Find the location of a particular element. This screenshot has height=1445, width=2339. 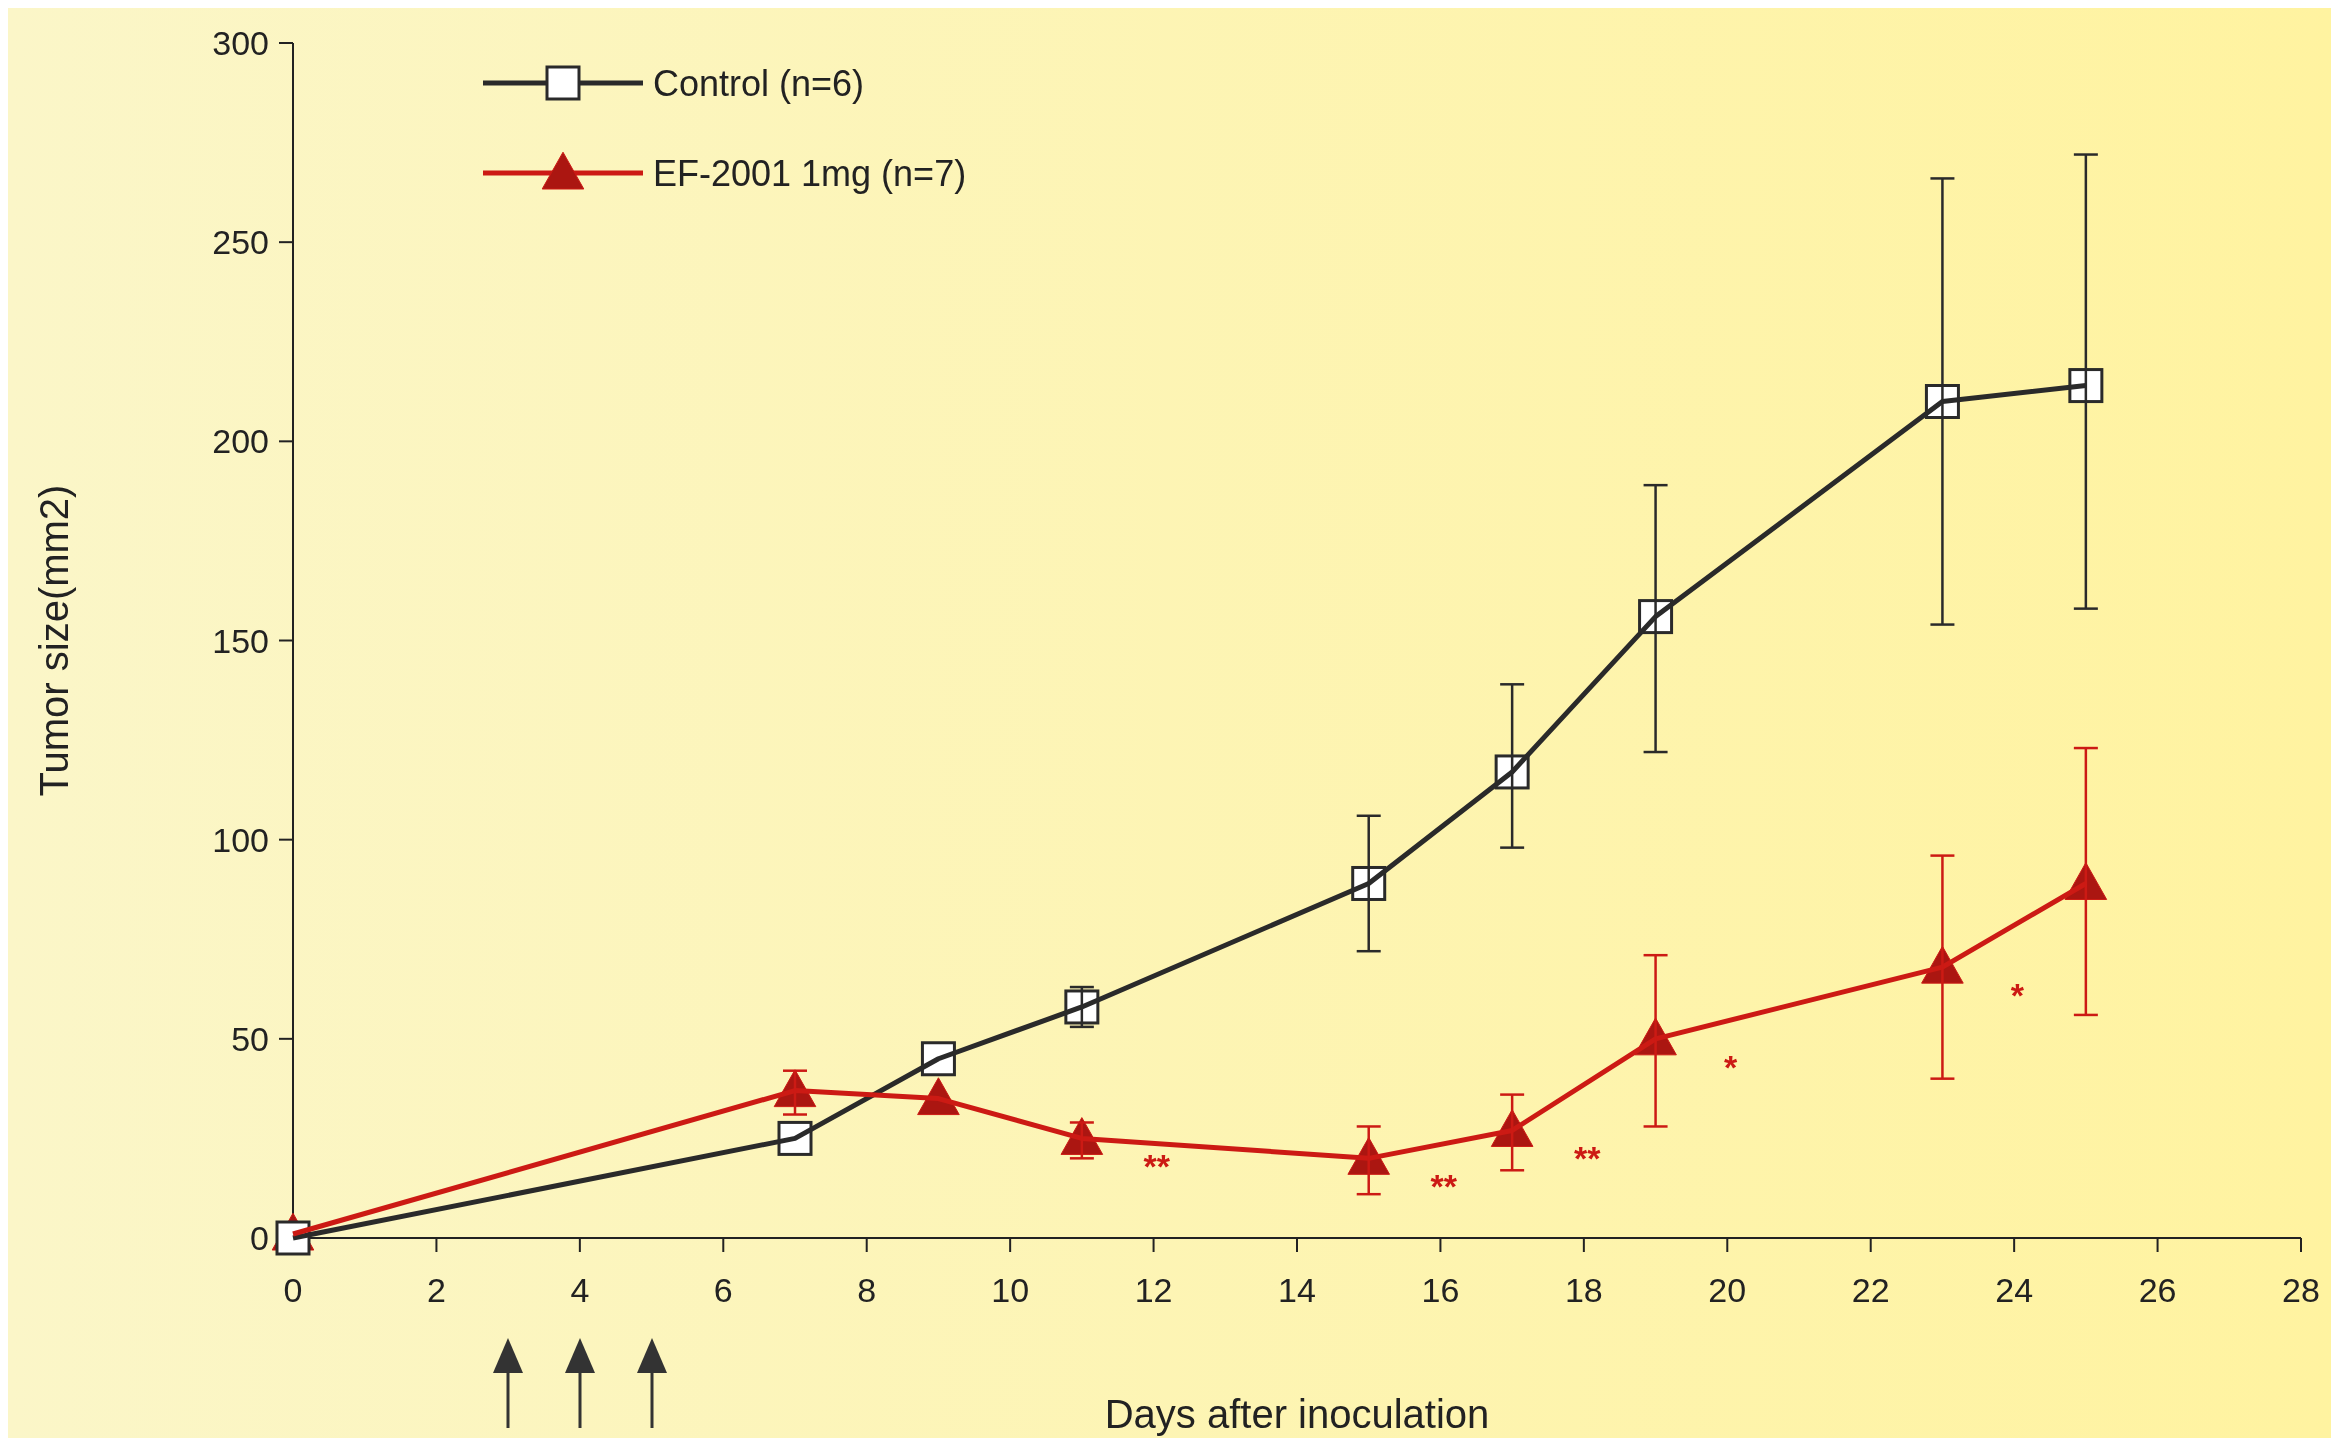

y-axis-title: Tumor size(mm2) is located at coordinates (54, 640).